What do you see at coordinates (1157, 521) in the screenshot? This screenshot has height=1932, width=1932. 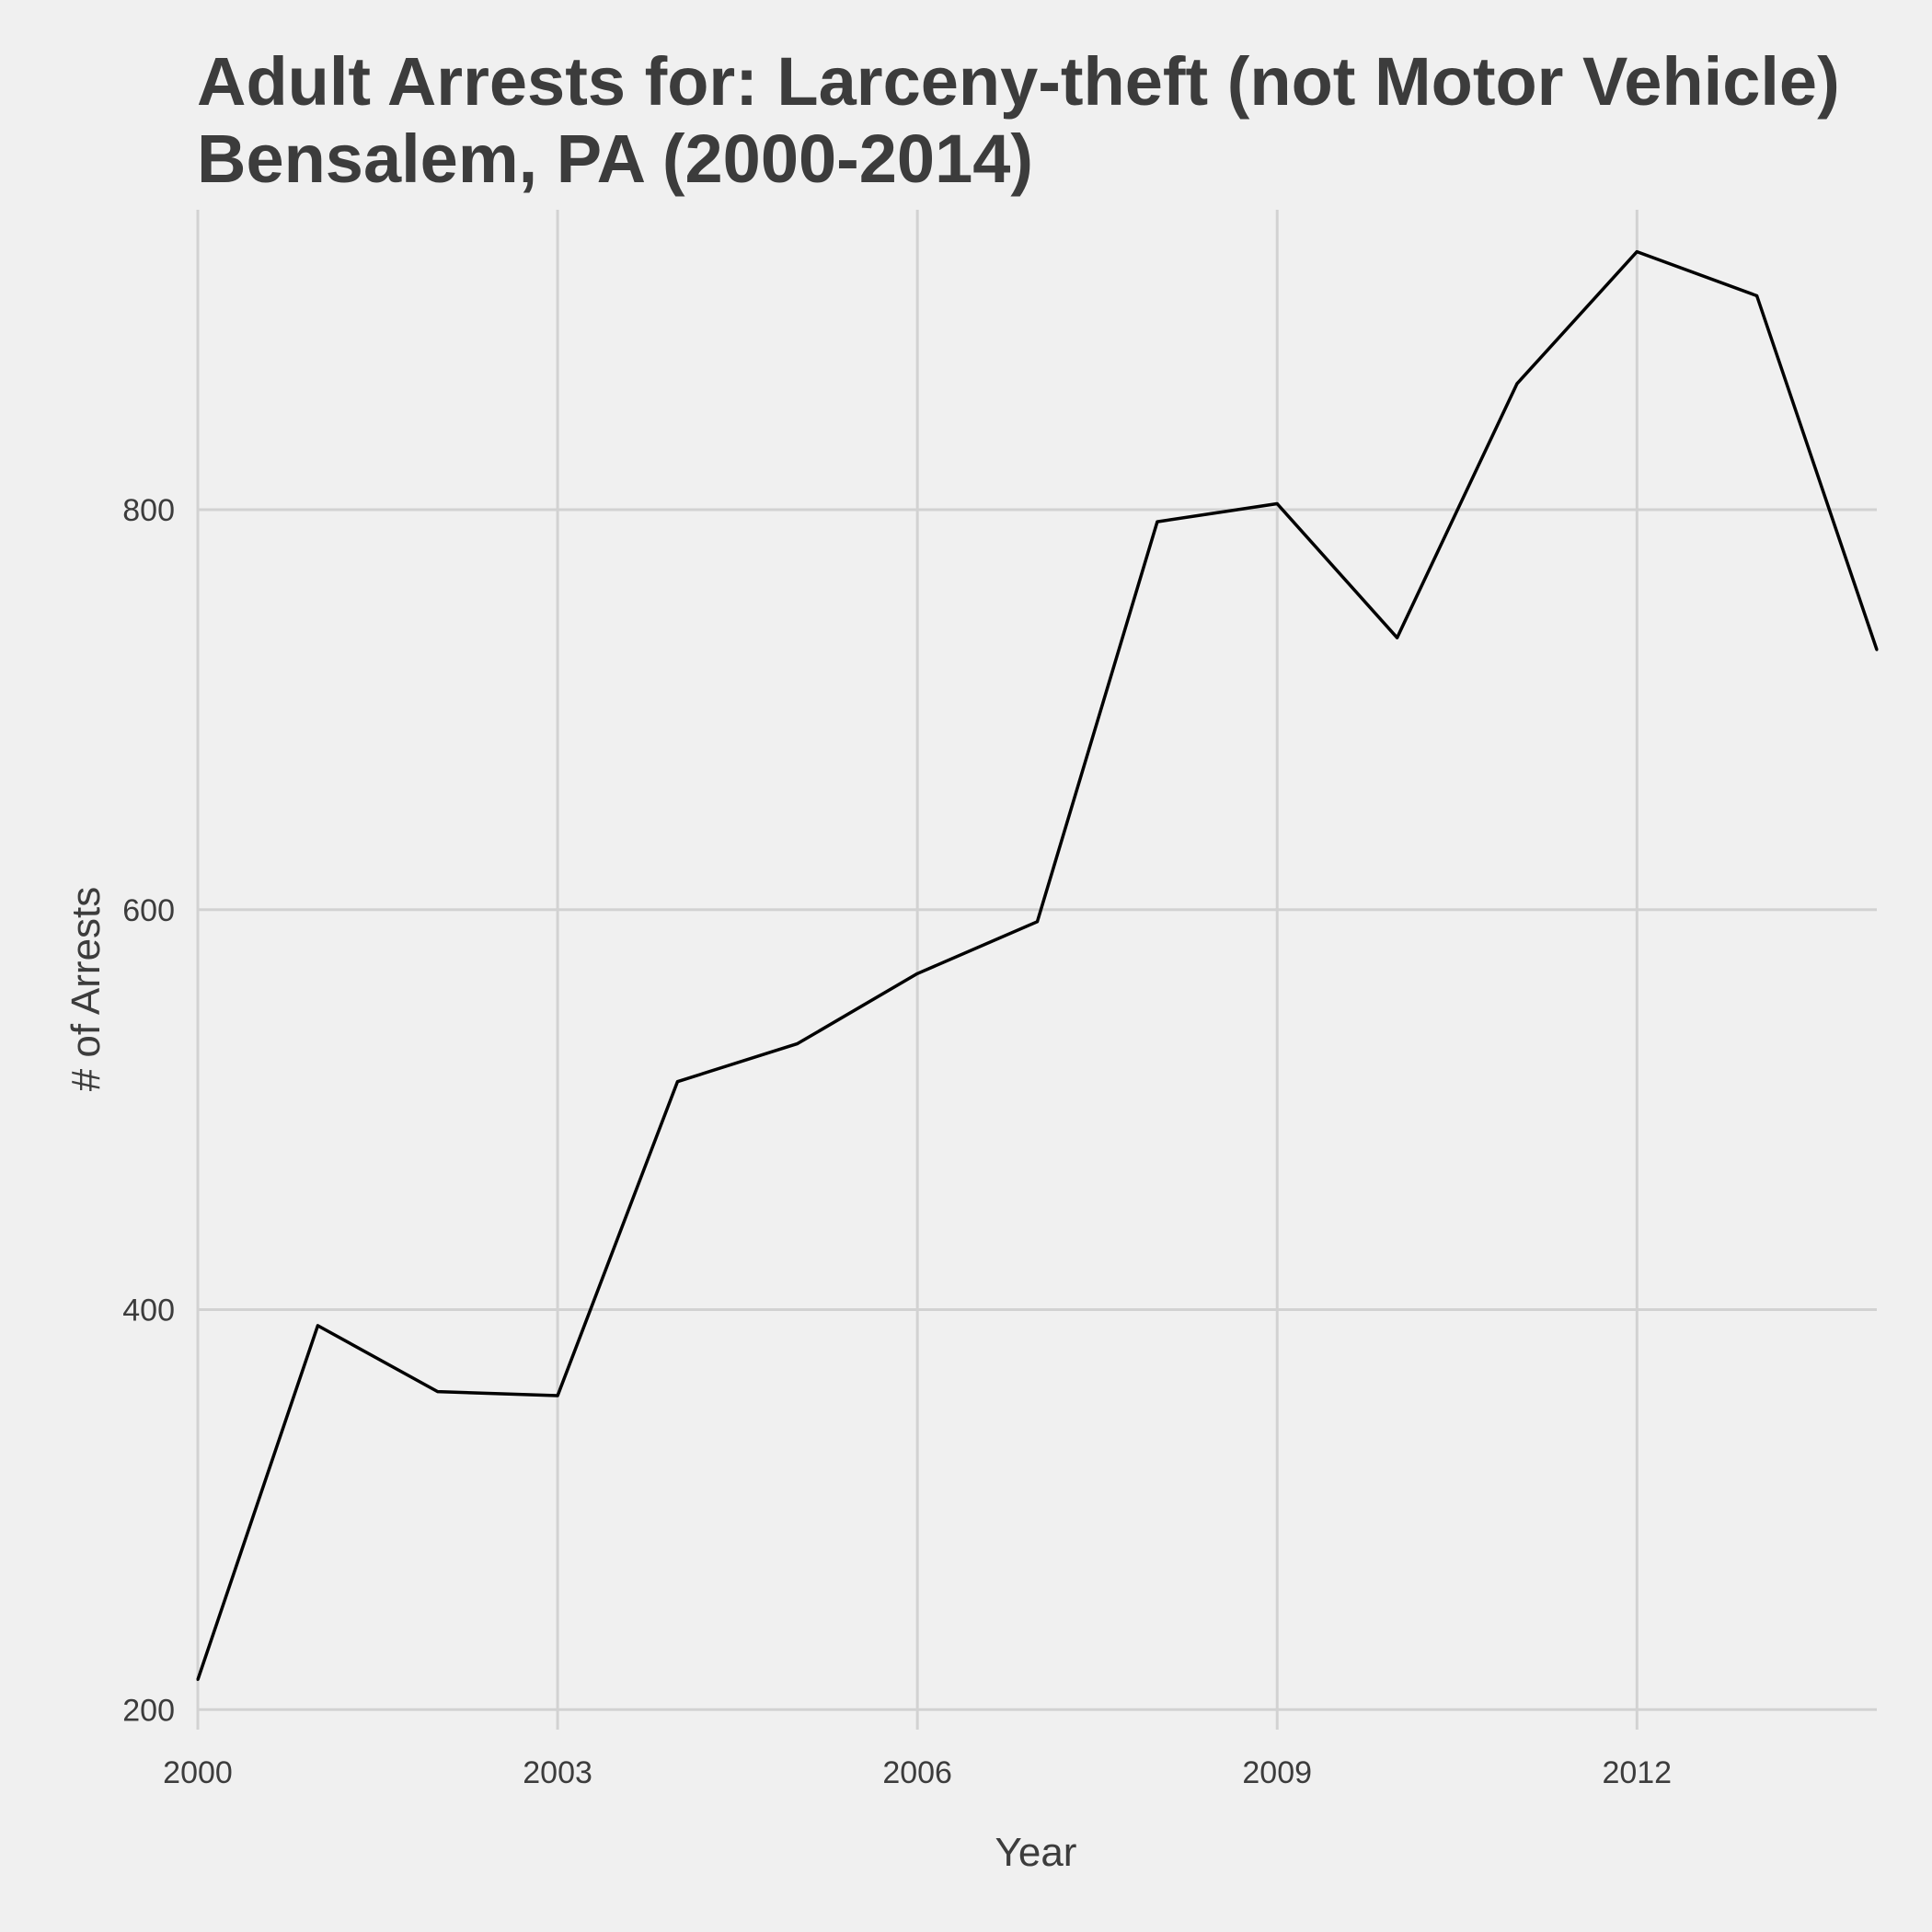 I see `data-point-2008` at bounding box center [1157, 521].